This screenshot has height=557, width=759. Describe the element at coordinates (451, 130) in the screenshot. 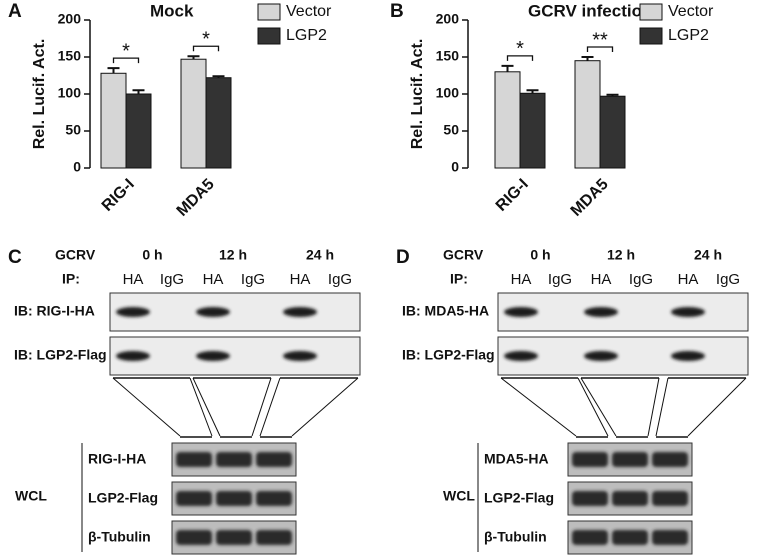

I see `y-tick-label: 50` at that location.